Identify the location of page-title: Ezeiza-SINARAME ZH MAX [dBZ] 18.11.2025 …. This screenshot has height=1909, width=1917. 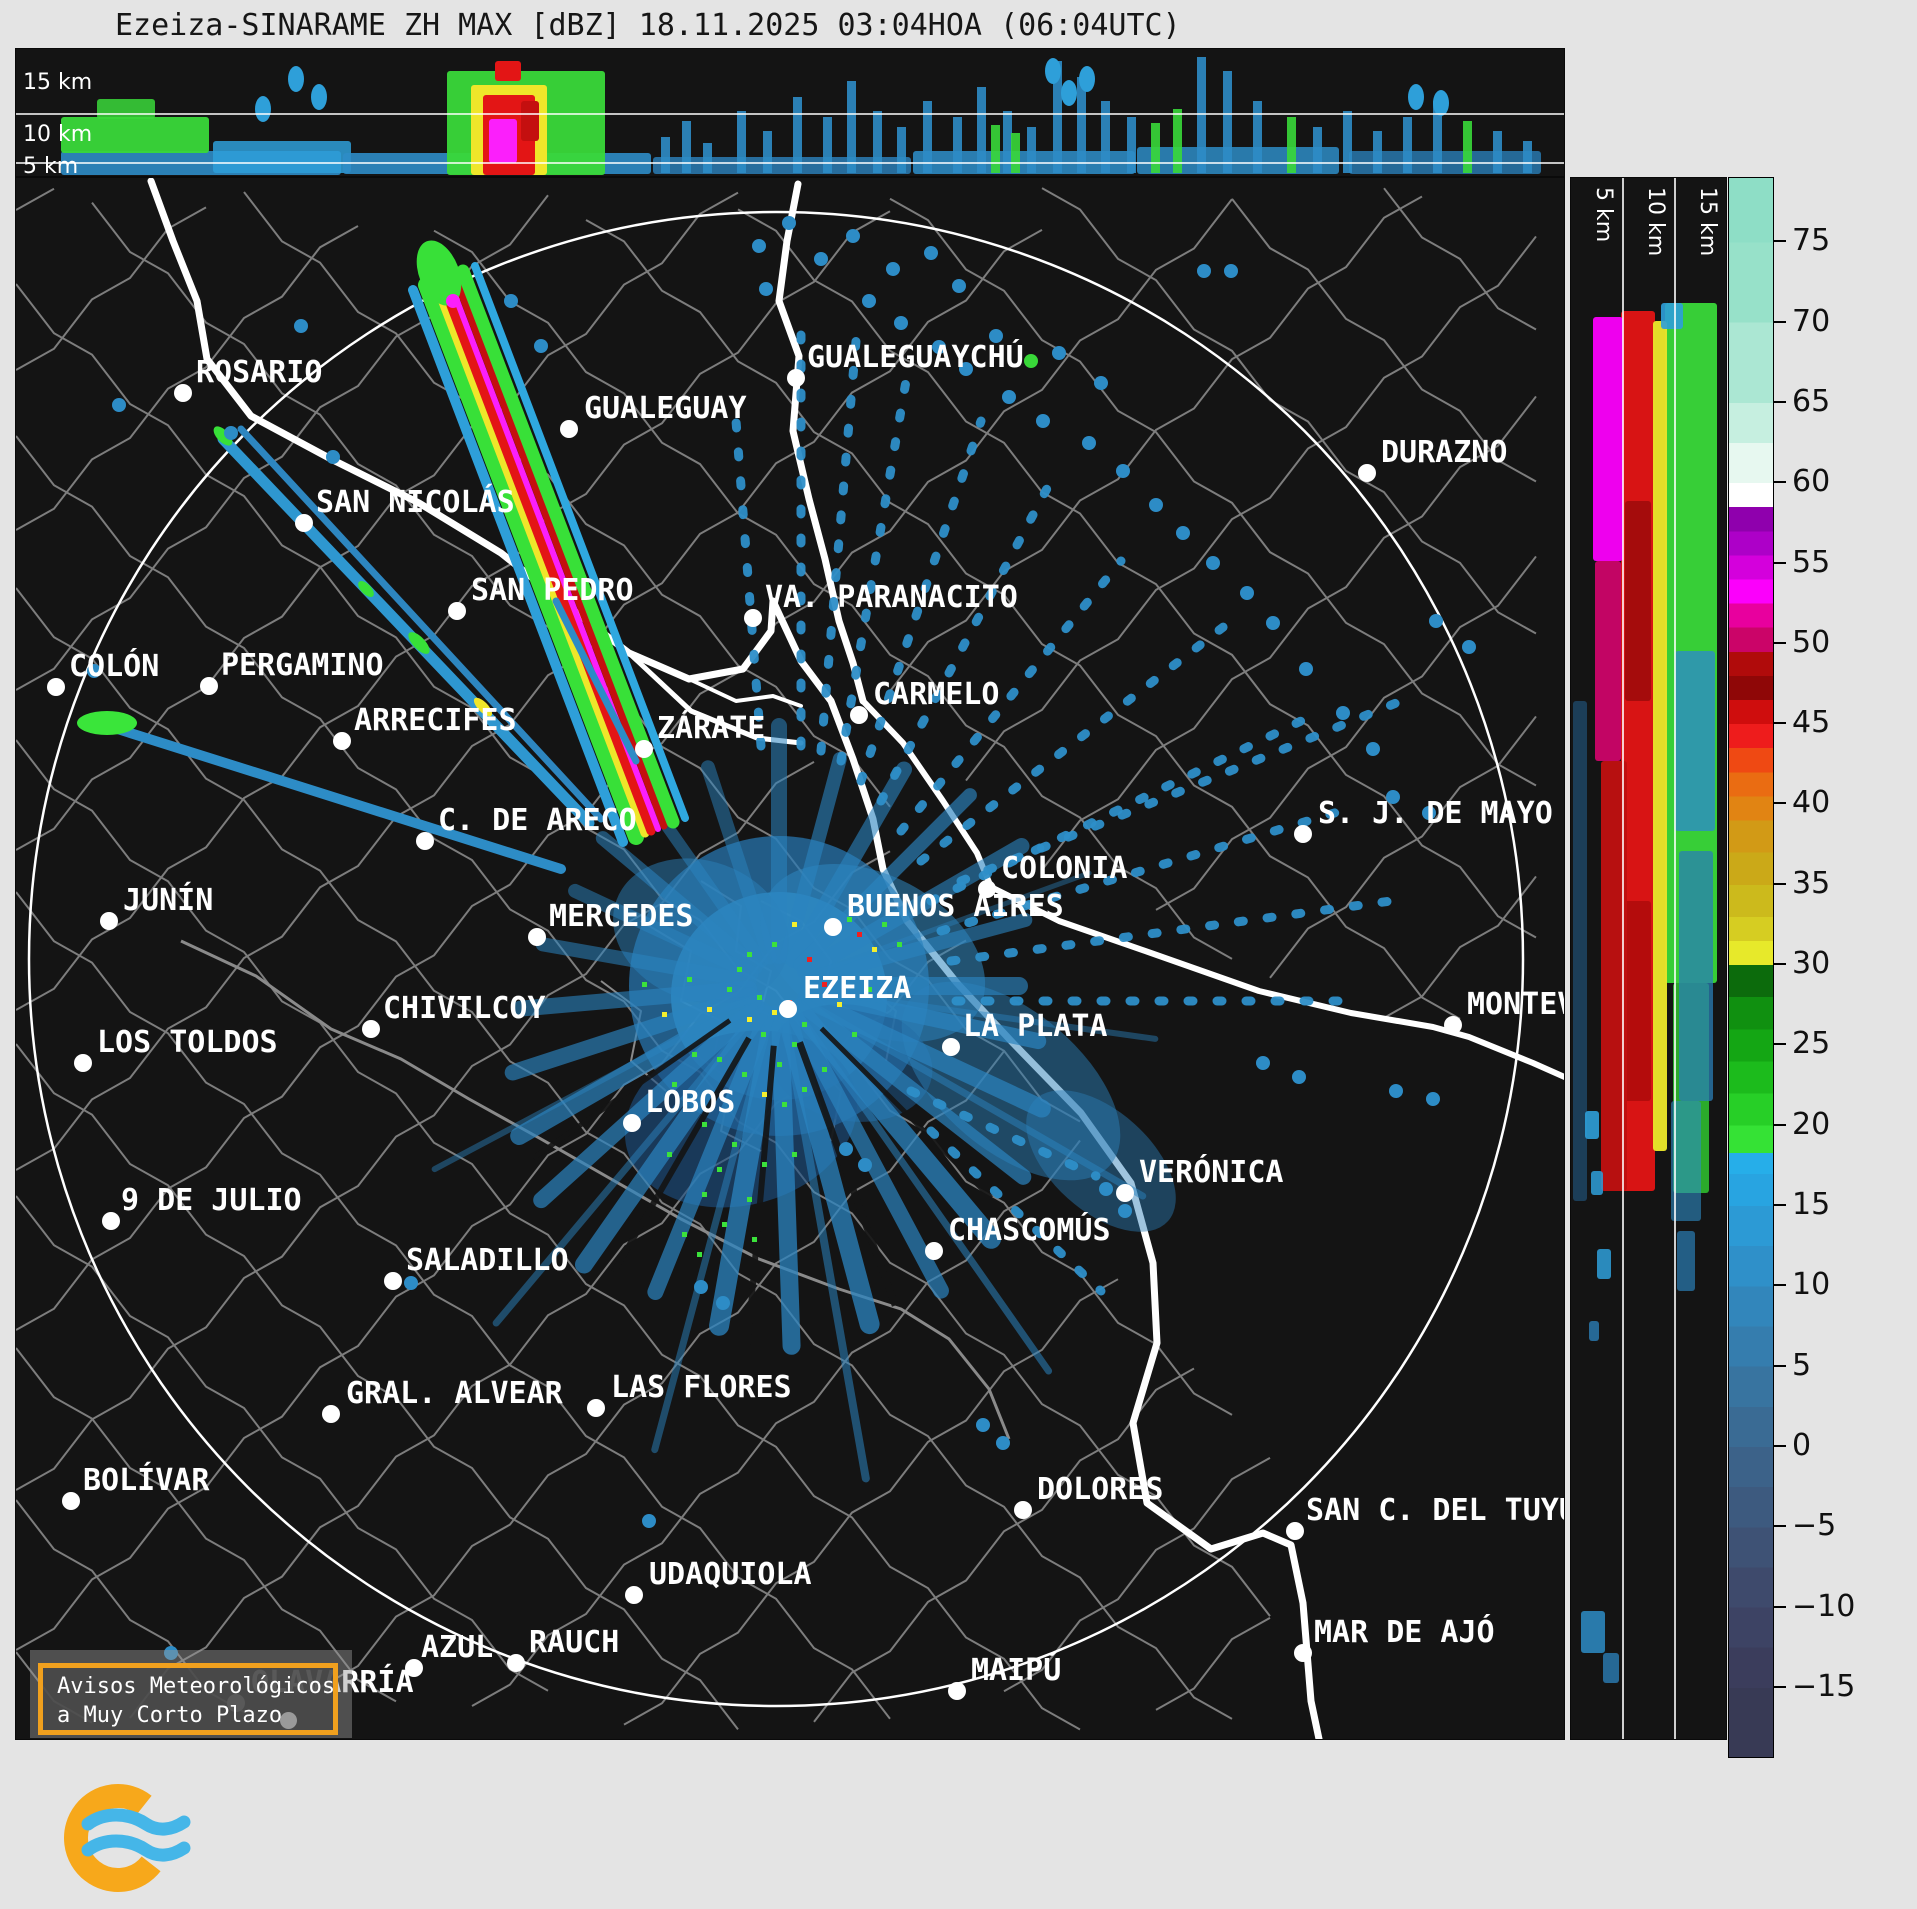
(648, 25).